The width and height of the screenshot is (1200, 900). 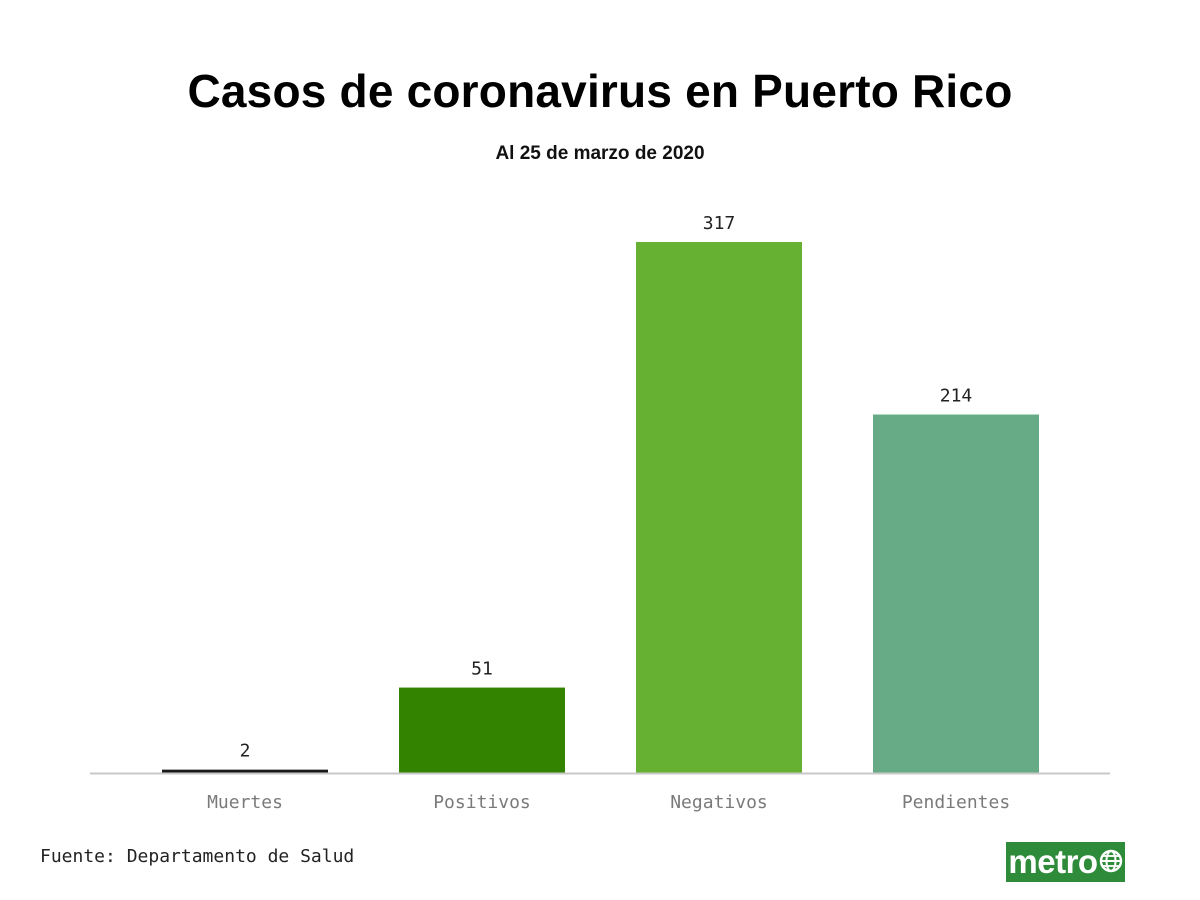 What do you see at coordinates (482, 802) in the screenshot?
I see `tick-label-positivos: Positivos` at bounding box center [482, 802].